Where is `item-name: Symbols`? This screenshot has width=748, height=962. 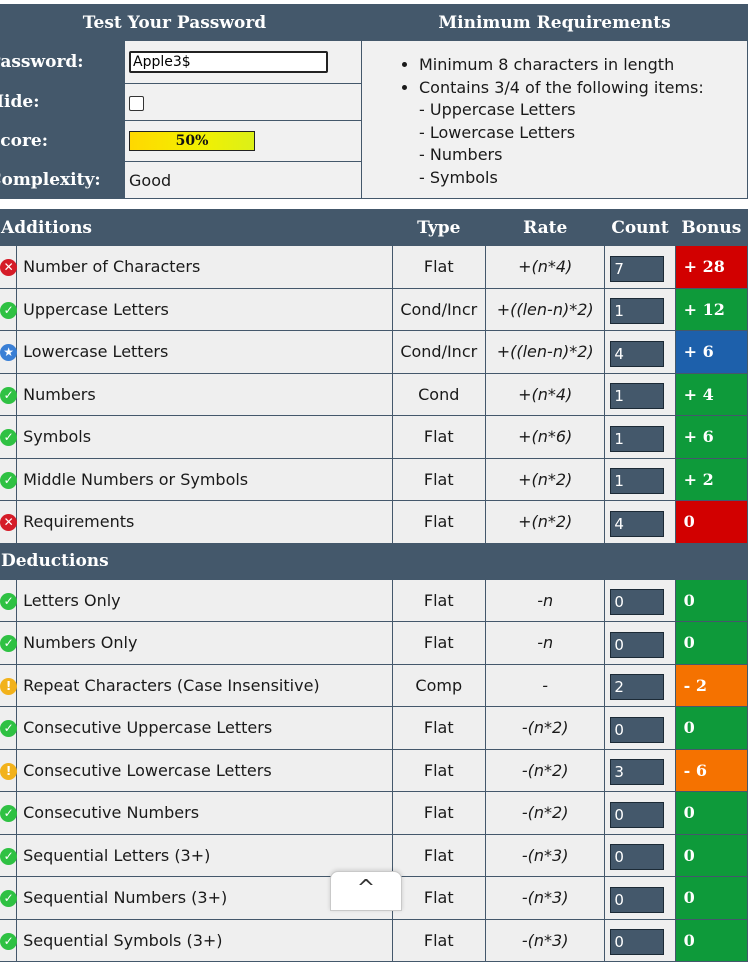 item-name: Symbols is located at coordinates (204, 437).